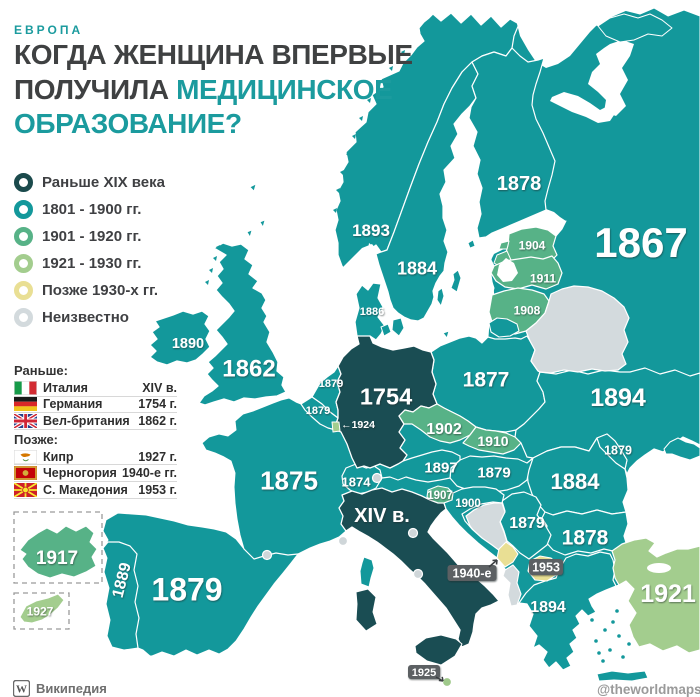 The width and height of the screenshot is (700, 697). Describe the element at coordinates (486, 380) in the screenshot. I see `svg-text: 1877` at that location.